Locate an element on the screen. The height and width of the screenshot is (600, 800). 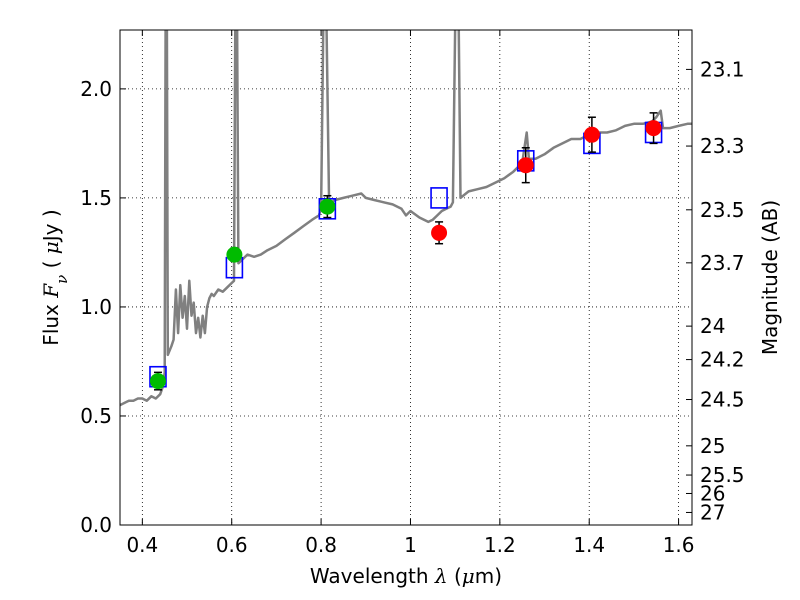
x-axis-label: Wavelength λ (μm) is located at coordinates (406, 576).